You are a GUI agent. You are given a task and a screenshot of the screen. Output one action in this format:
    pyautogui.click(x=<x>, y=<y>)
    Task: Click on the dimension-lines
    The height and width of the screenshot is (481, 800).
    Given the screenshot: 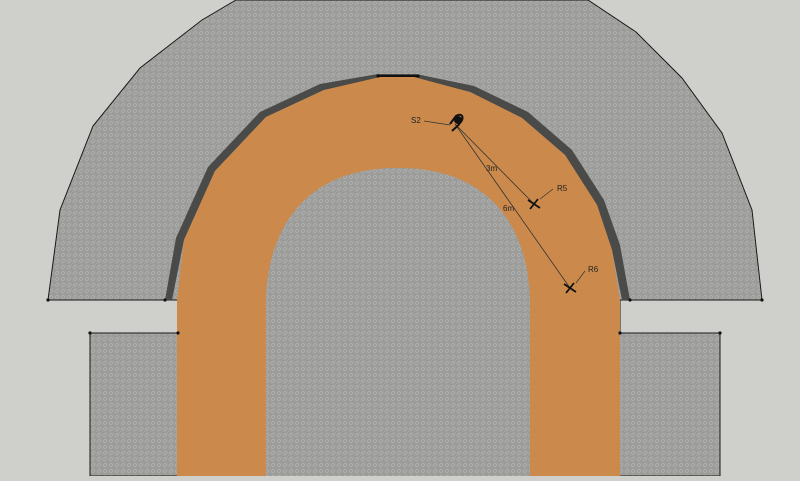 What is the action you would take?
    pyautogui.click(x=512, y=206)
    